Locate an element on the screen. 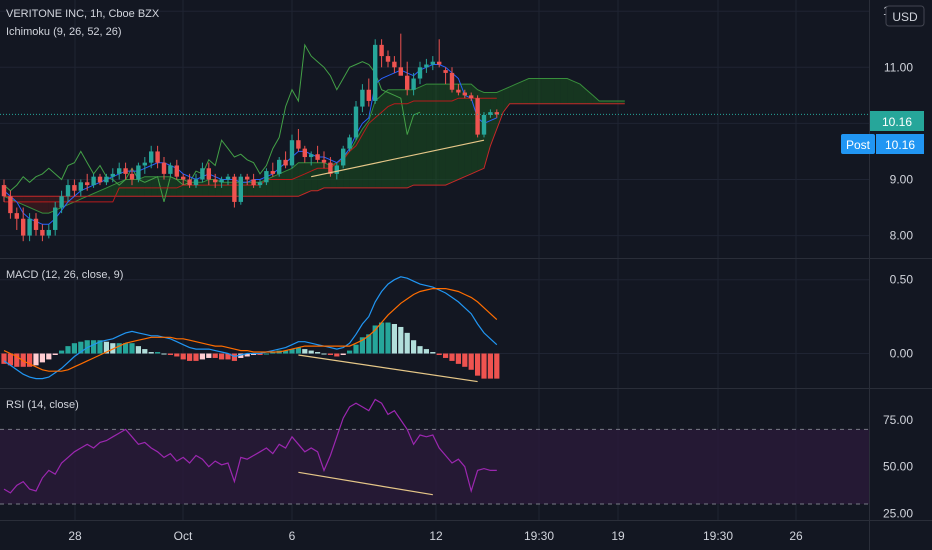 This screenshot has width=932, height=550. last-price-value: 10.16 is located at coordinates (897, 122).